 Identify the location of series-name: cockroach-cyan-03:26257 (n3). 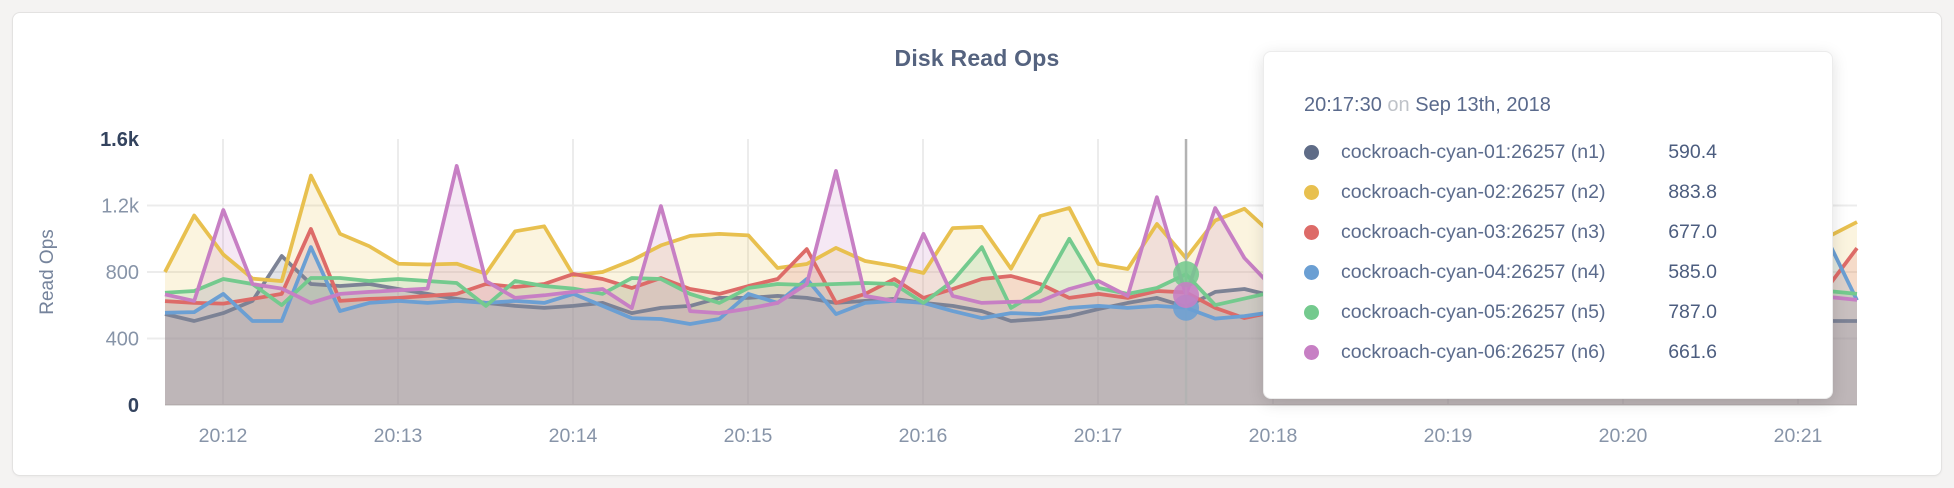
(1473, 231).